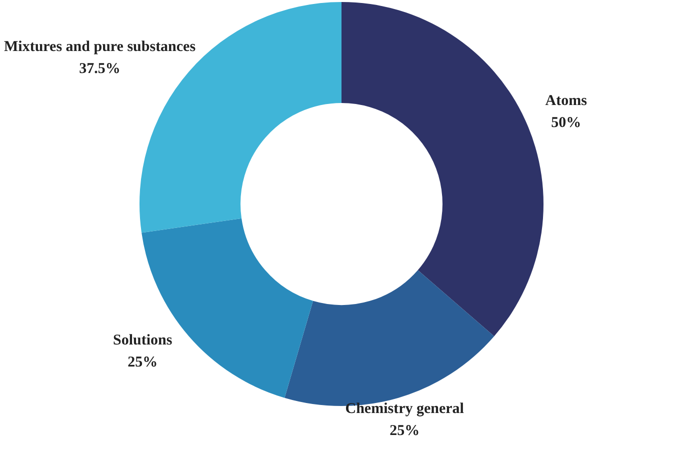 Image resolution: width=683 pixels, height=450 pixels. What do you see at coordinates (100, 47) in the screenshot?
I see `slice-label: Mixtures and pure substances` at bounding box center [100, 47].